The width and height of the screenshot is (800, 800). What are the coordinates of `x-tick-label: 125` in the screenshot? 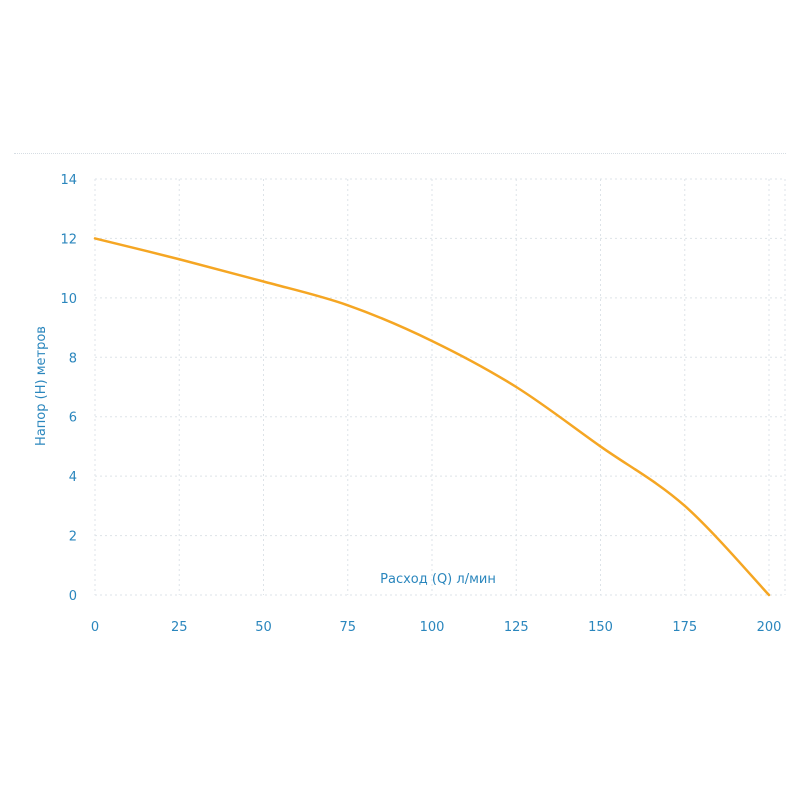 It's located at (516, 627).